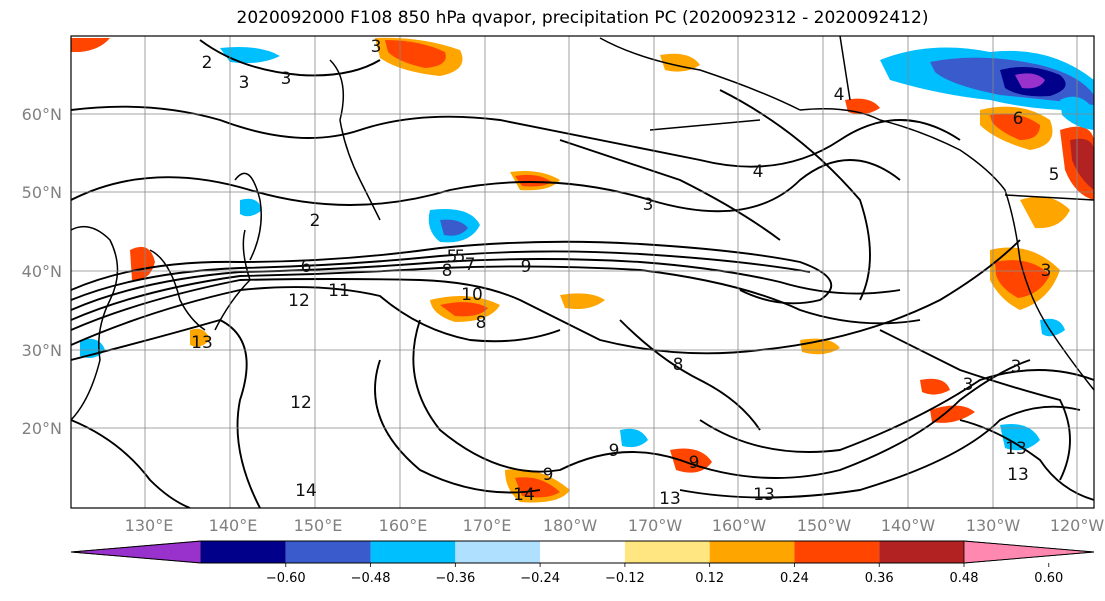 Image resolution: width=1105 pixels, height=601 pixels. Describe the element at coordinates (42, 350) in the screenshot. I see `lat-label: 30°N` at that location.